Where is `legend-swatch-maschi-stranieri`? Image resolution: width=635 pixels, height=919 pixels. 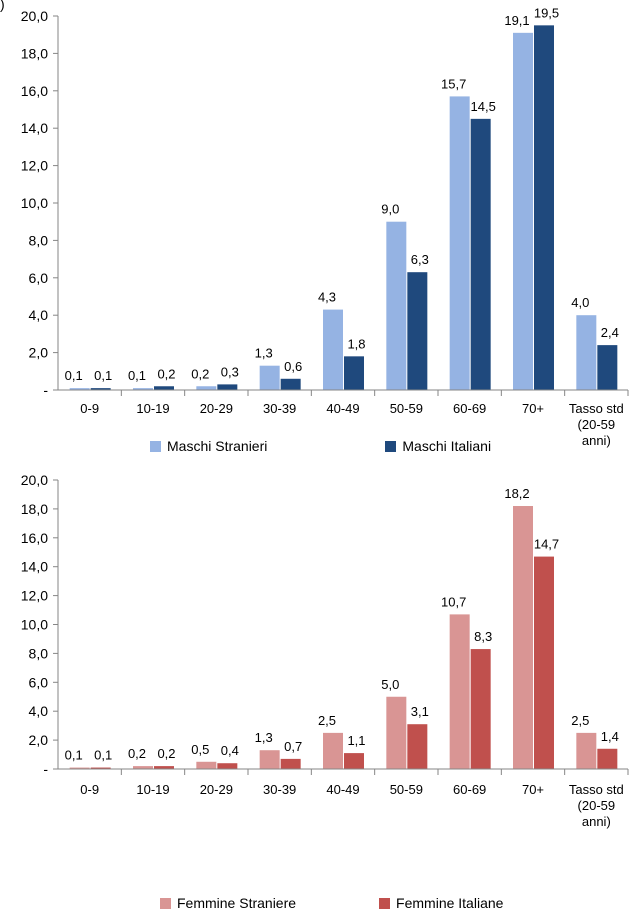
legend-swatch-maschi-stranieri is located at coordinates (155, 446).